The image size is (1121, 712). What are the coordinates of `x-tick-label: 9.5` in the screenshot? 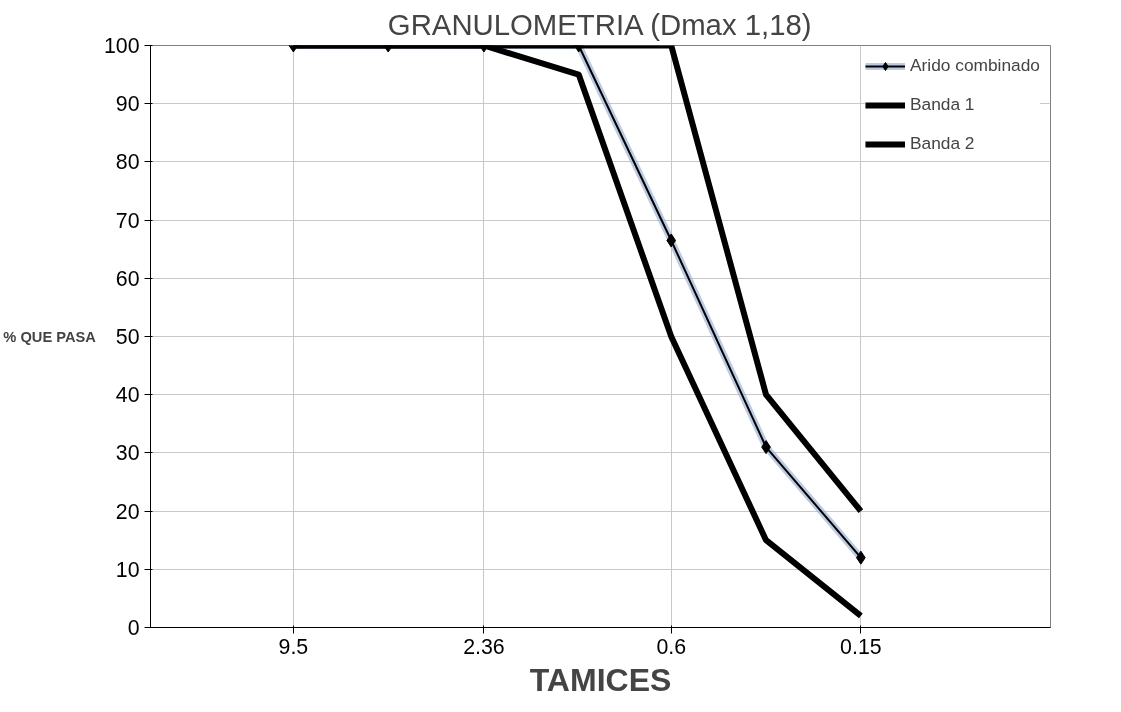 It's located at (293, 646).